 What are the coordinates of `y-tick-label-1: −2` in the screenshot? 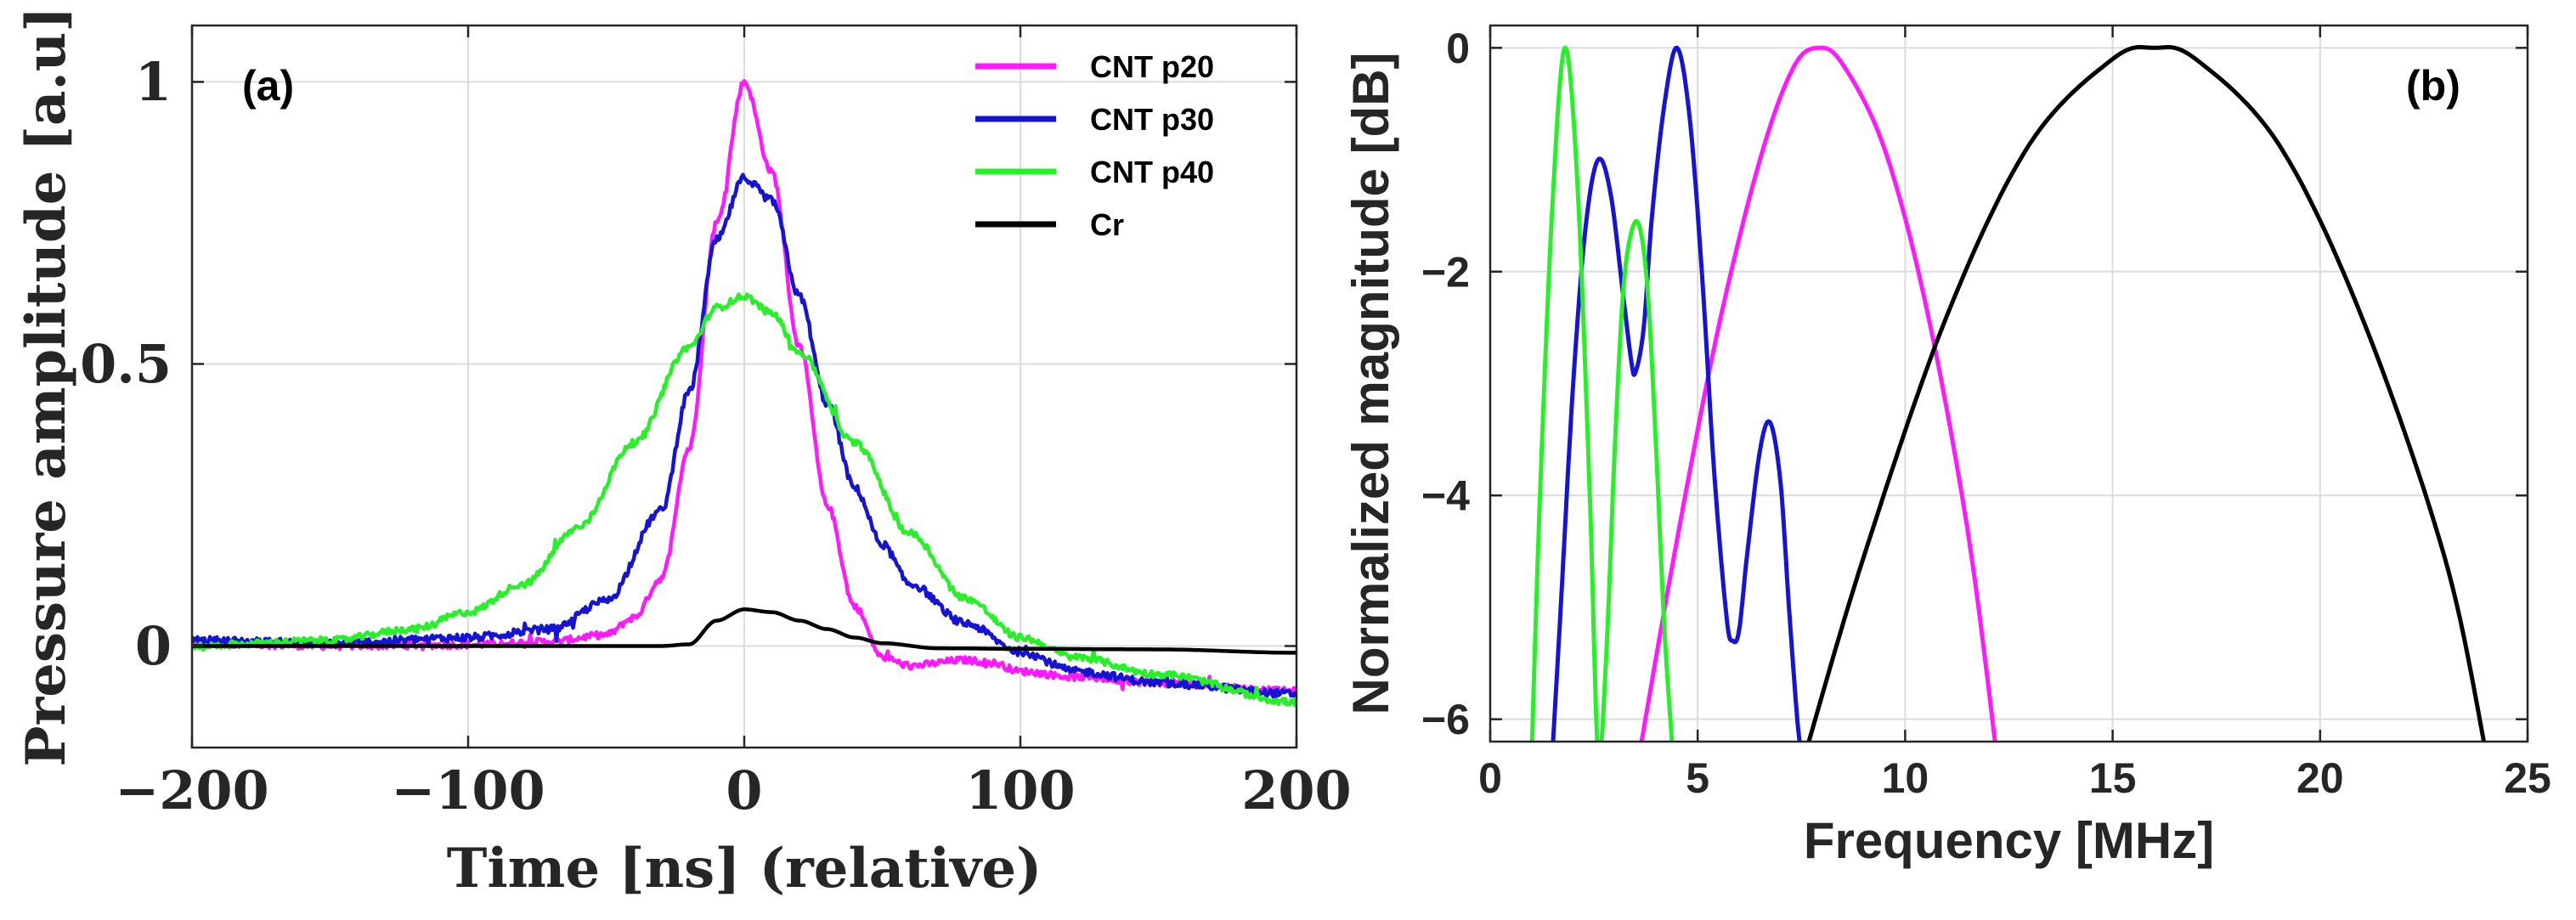 It's located at (1445, 272).